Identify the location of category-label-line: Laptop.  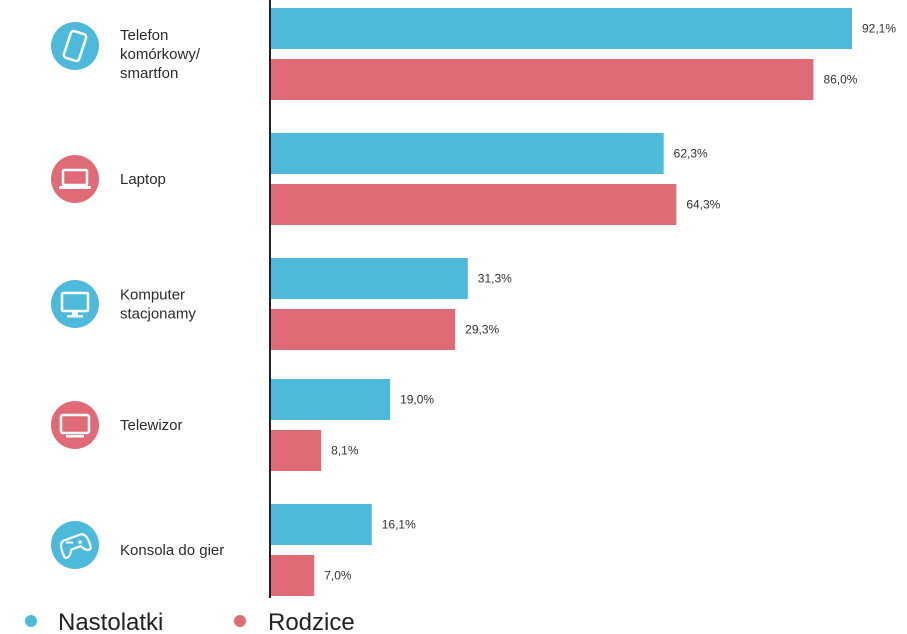
(143, 179).